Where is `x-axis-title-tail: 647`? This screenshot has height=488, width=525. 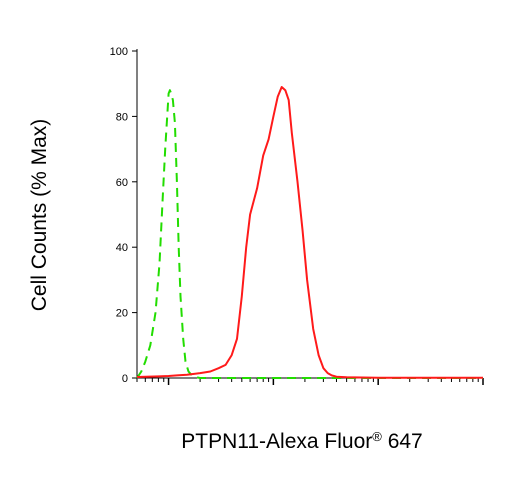 x-axis-title-tail: 647 is located at coordinates (402, 441).